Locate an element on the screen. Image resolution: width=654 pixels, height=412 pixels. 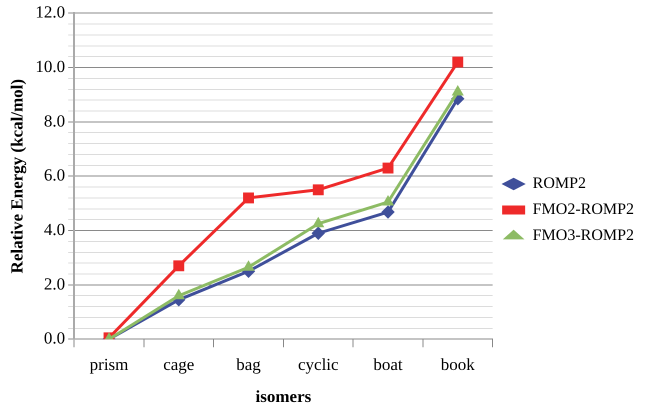
x-tick-label: bag is located at coordinates (249, 364).